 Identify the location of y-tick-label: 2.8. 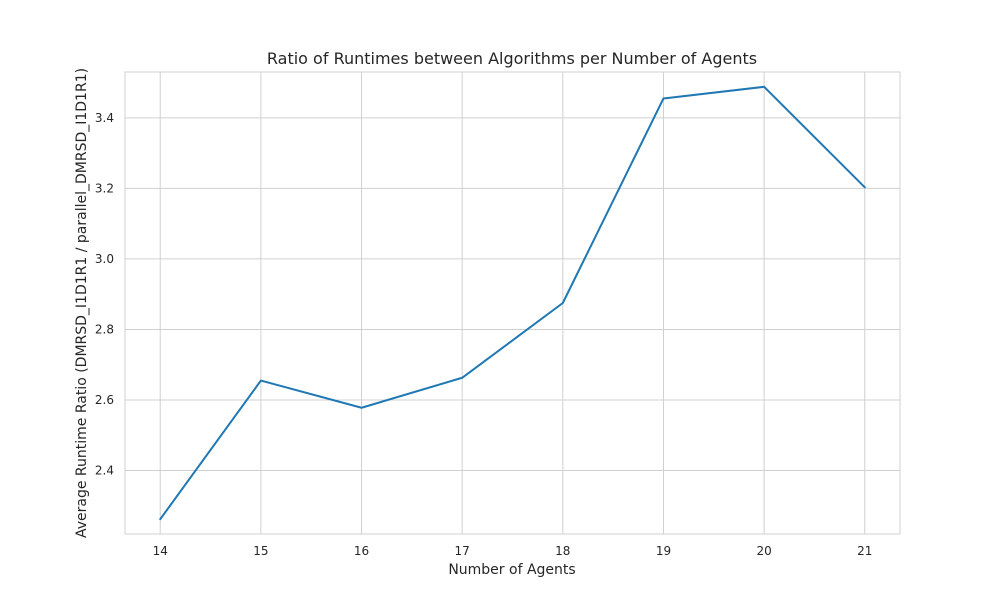
(104, 329).